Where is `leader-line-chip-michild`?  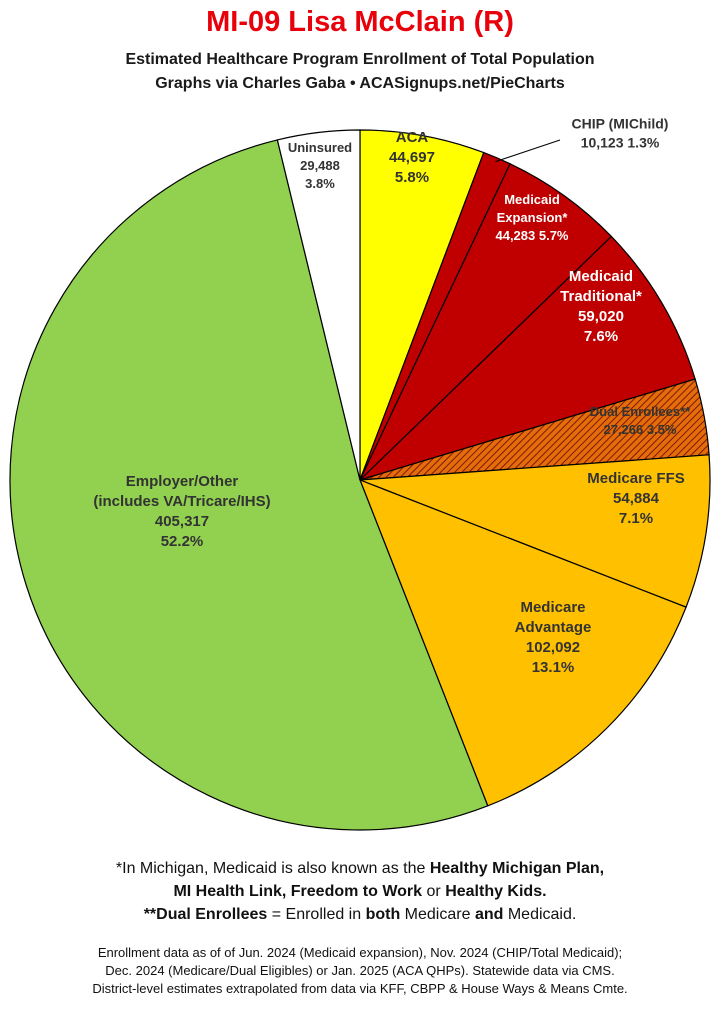 leader-line-chip-michild is located at coordinates (528, 151).